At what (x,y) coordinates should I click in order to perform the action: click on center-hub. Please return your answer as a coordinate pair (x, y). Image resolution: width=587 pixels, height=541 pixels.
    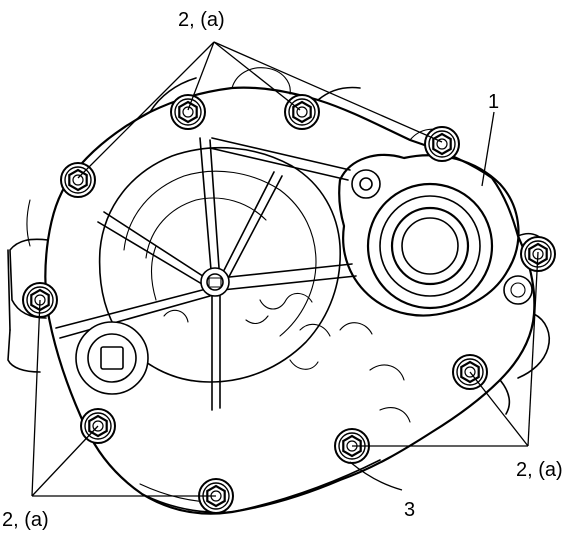
    Looking at the image, I should click on (215, 282).